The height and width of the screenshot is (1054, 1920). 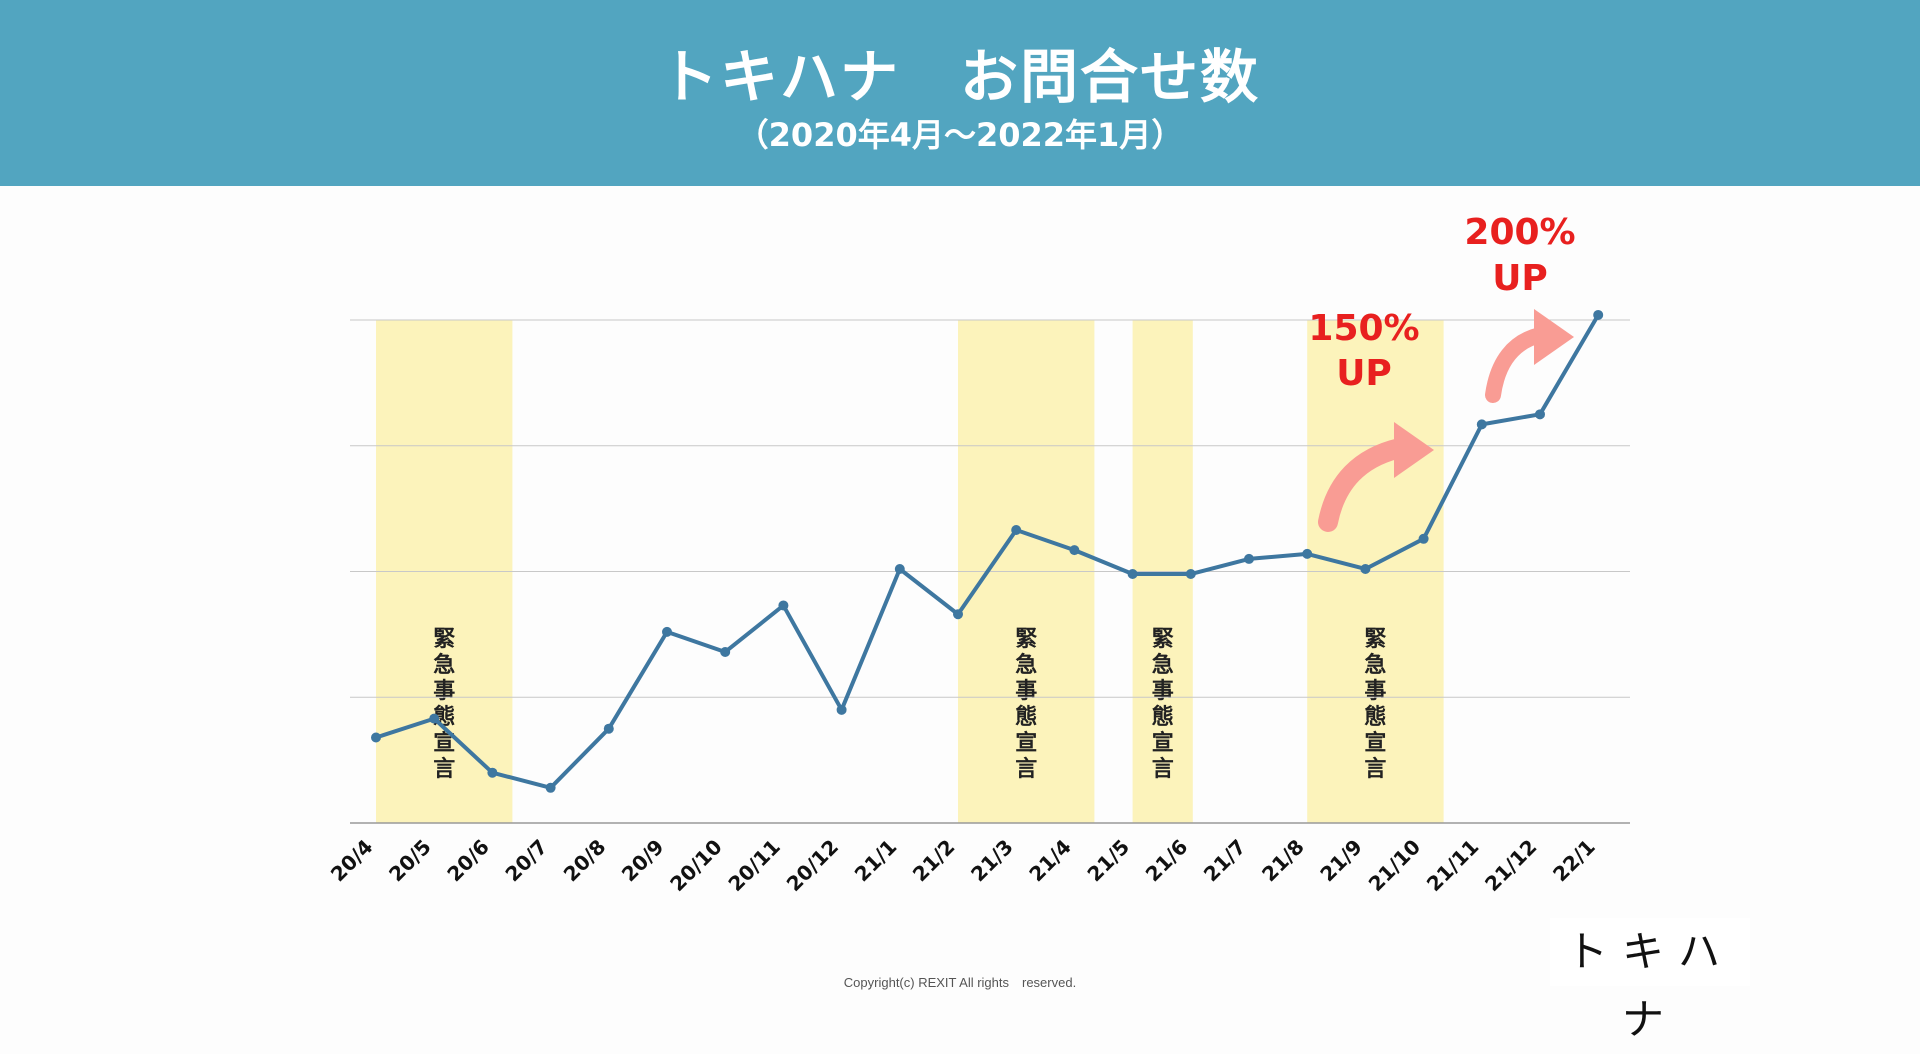 I want to click on x-tick-label: 20/10, so click(x=695, y=865).